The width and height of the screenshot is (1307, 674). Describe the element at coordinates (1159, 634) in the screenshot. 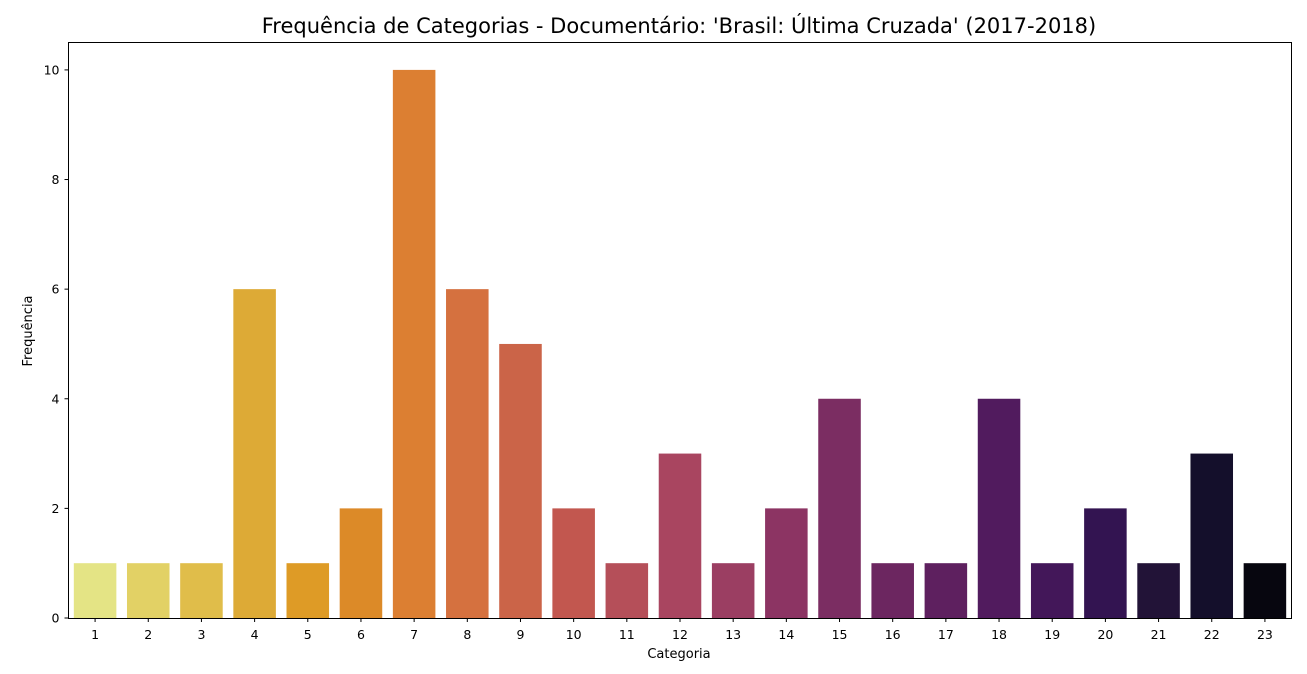

I see `x-tick-label: 21` at that location.